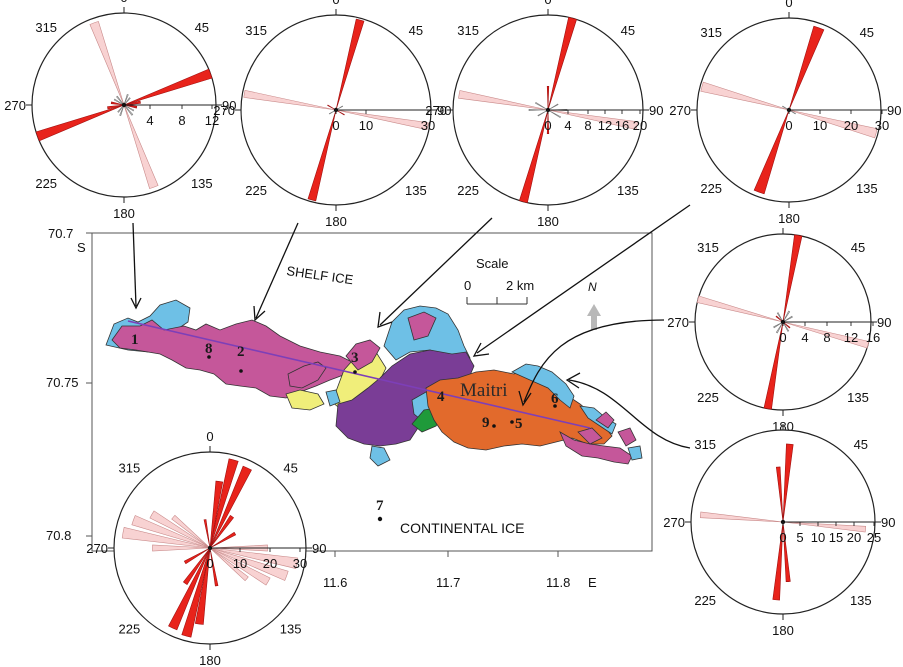 The height and width of the screenshot is (667, 903). Describe the element at coordinates (60, 233) in the screenshot. I see `lat-tick-70-70: 70.7` at that location.